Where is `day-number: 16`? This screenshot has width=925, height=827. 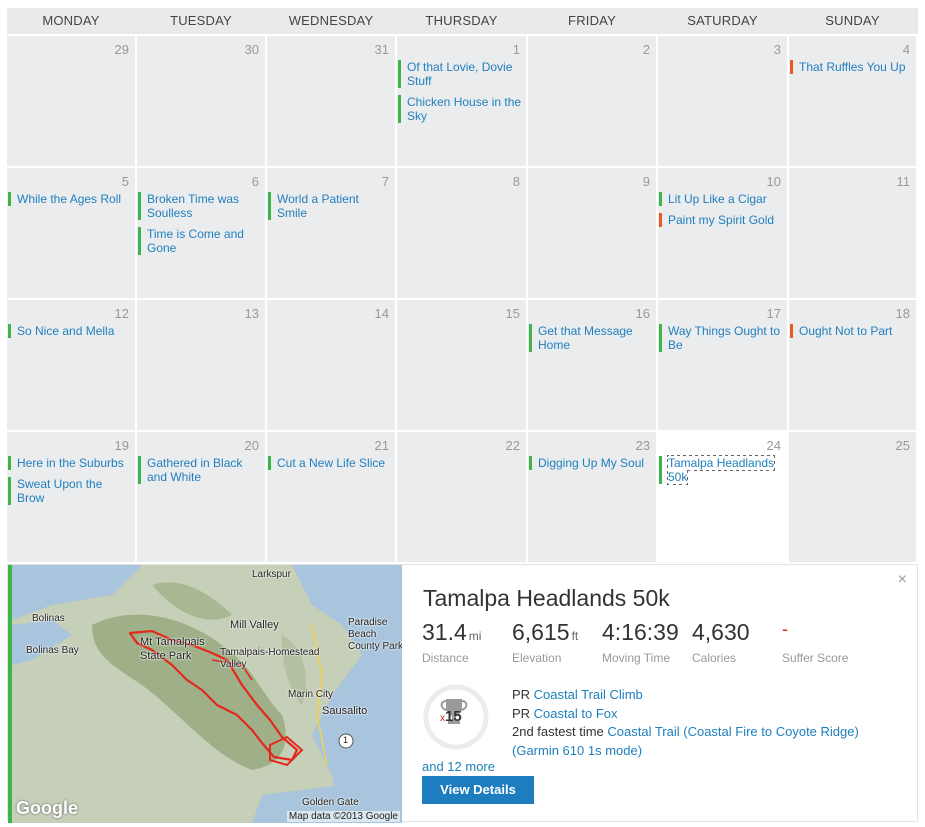 day-number: 16 is located at coordinates (642, 313).